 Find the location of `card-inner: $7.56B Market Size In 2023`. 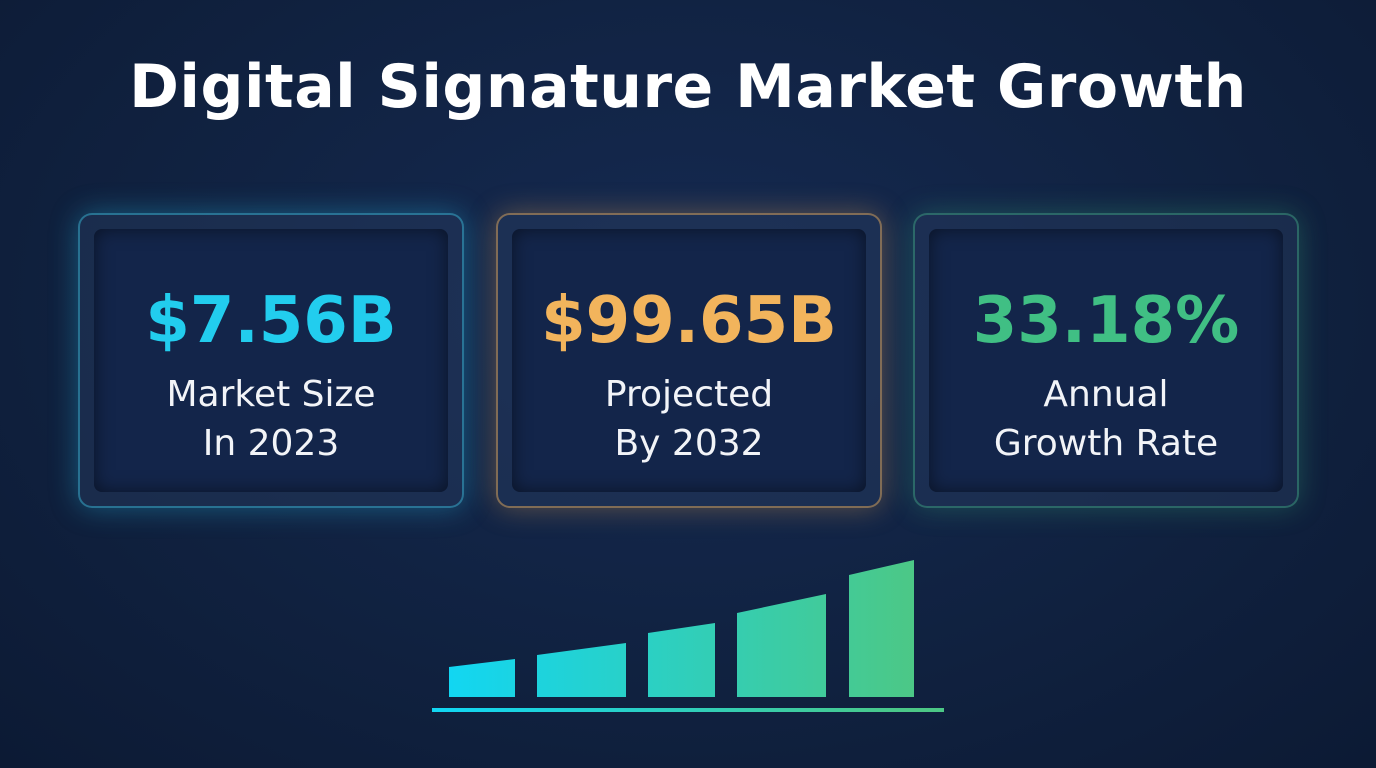

card-inner: $7.56B Market Size In 2023 is located at coordinates (271, 360).